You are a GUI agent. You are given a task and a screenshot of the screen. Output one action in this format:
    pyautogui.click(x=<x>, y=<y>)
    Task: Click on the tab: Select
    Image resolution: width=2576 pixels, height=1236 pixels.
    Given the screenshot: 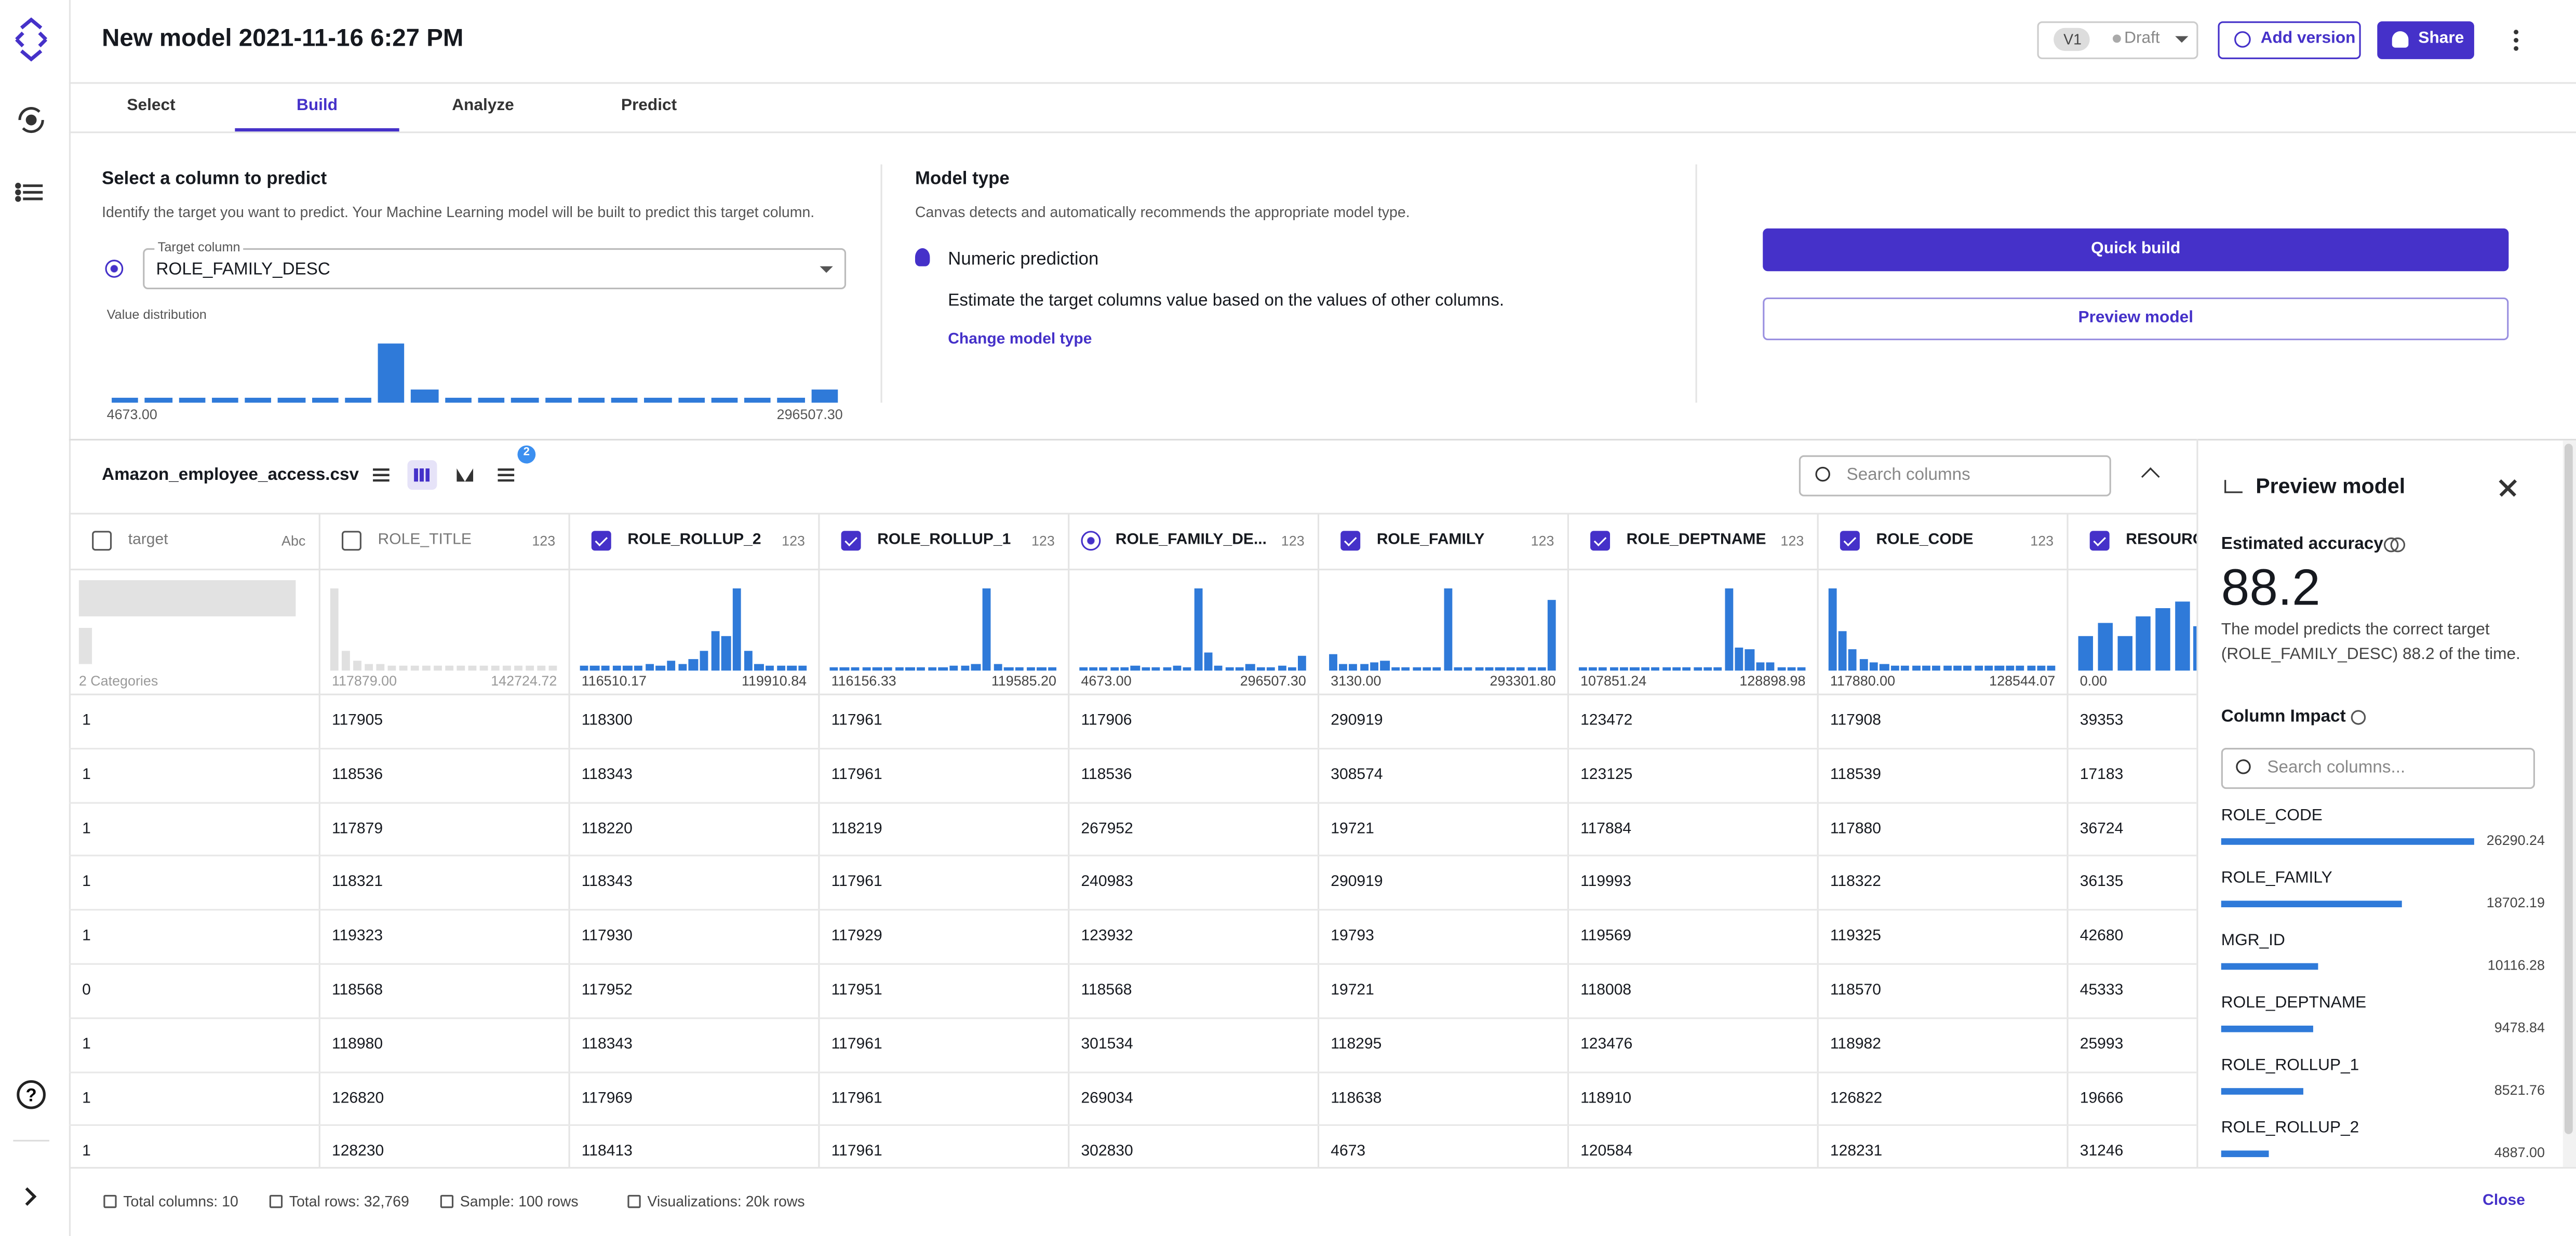 What is the action you would take?
    pyautogui.click(x=151, y=106)
    